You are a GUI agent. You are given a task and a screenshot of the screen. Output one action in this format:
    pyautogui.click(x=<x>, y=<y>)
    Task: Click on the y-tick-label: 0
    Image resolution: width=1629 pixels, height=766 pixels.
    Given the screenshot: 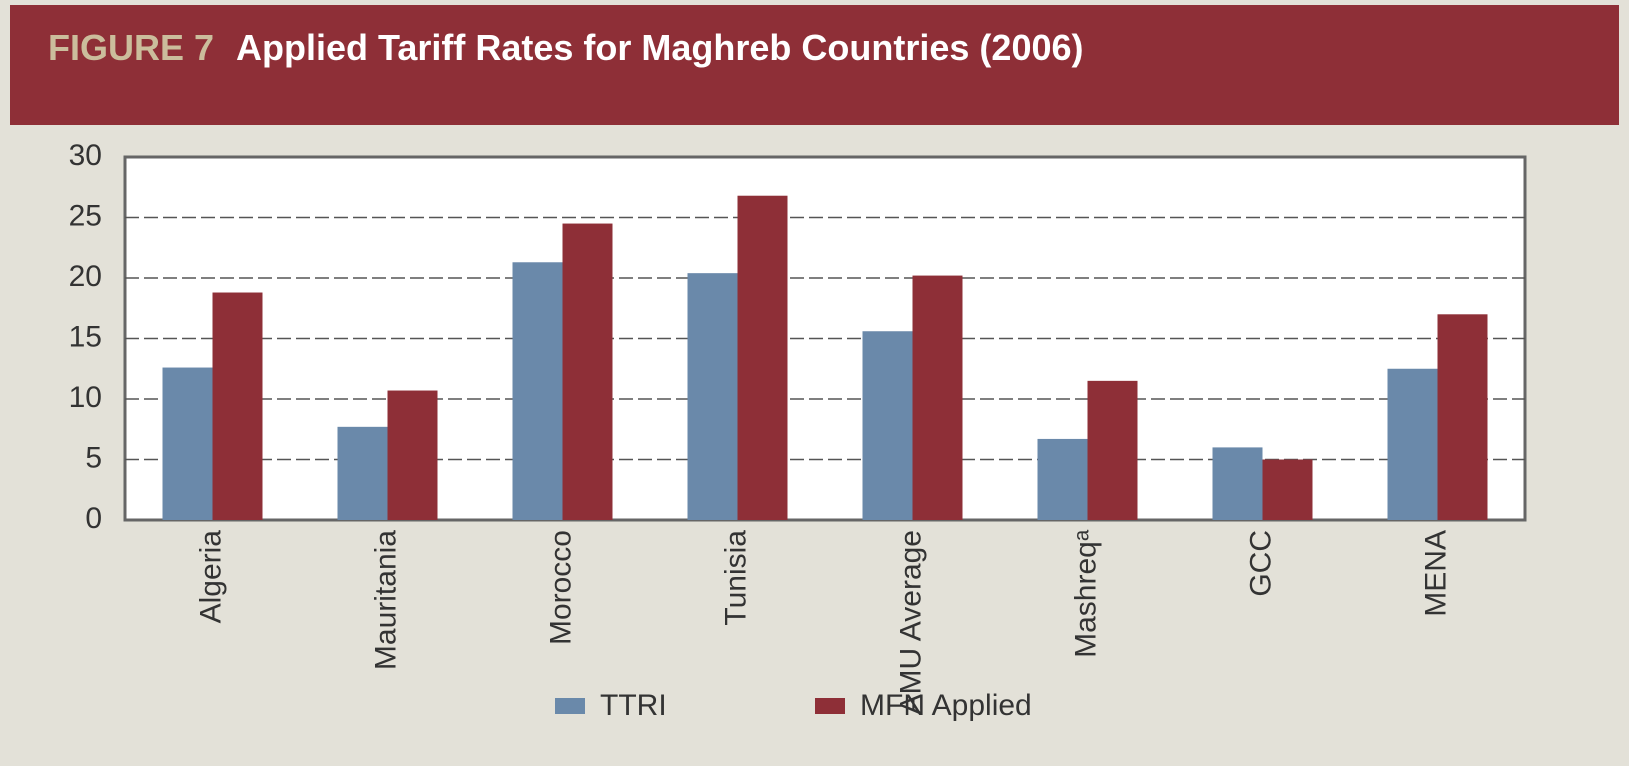 What is the action you would take?
    pyautogui.click(x=93, y=518)
    